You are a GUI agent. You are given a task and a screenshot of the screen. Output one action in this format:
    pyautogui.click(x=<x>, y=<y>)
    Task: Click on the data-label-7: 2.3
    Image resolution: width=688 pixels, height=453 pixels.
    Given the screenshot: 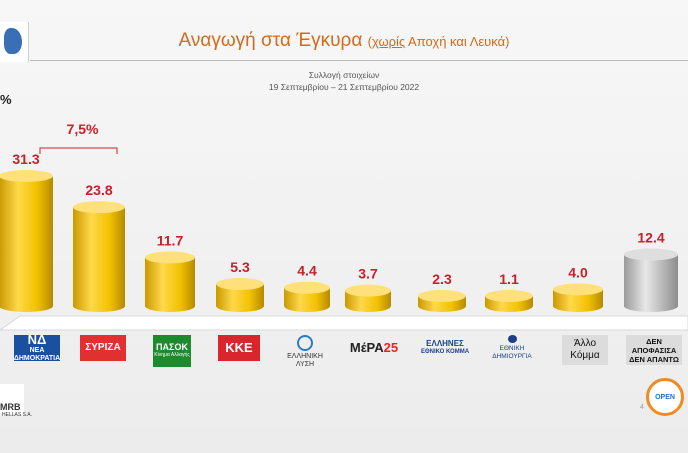 What is the action you would take?
    pyautogui.click(x=442, y=279)
    